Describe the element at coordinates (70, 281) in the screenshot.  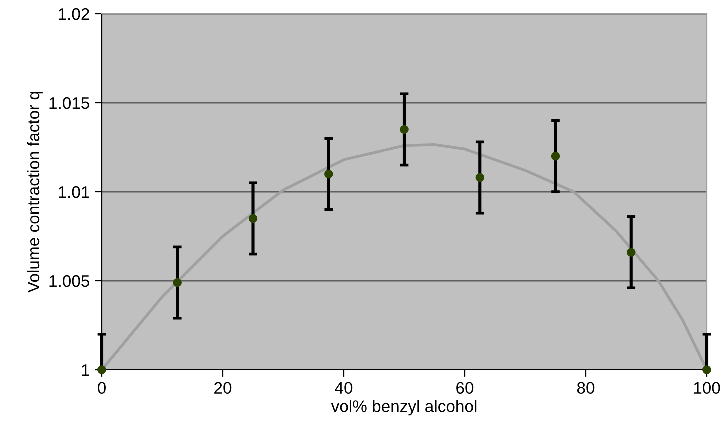
I see `y-tick-label: 1.005` at that location.